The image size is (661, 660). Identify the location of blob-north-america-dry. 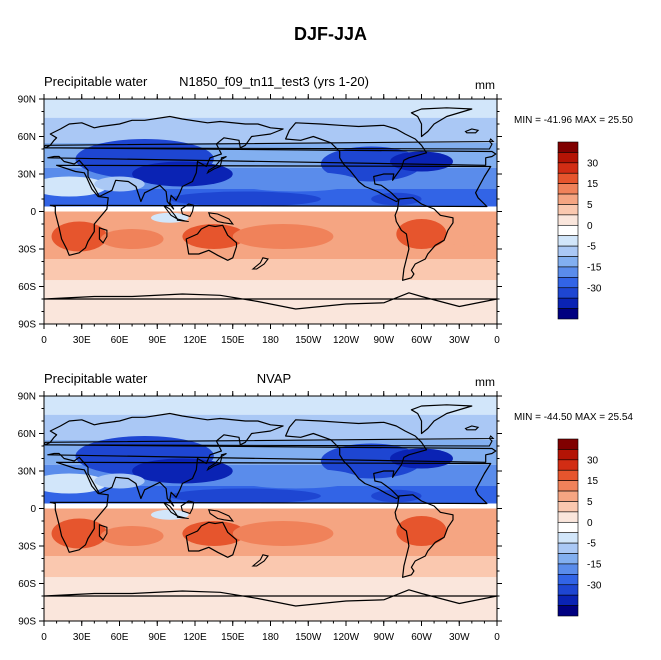
(371, 164).